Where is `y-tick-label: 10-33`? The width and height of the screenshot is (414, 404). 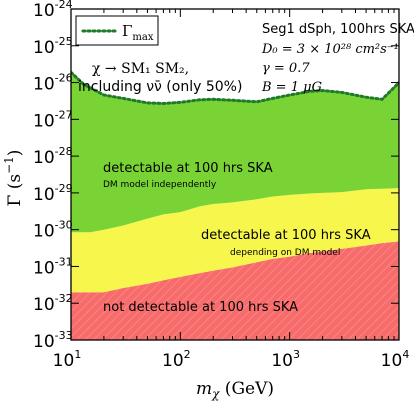
y-tick-label: 10-33 is located at coordinates (53, 340).